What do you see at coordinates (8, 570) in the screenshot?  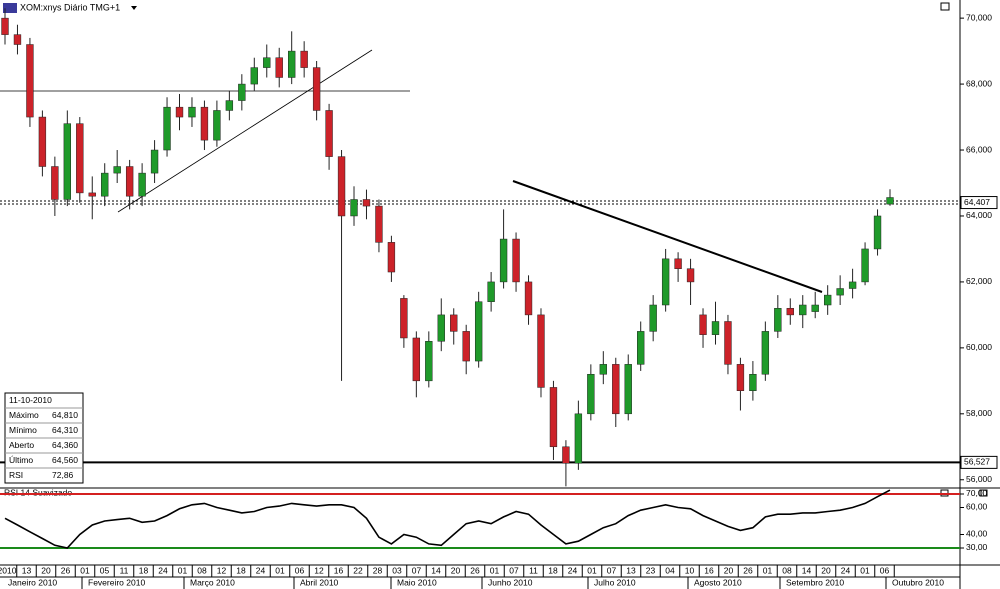 I see `x-tick-label: 2010` at bounding box center [8, 570].